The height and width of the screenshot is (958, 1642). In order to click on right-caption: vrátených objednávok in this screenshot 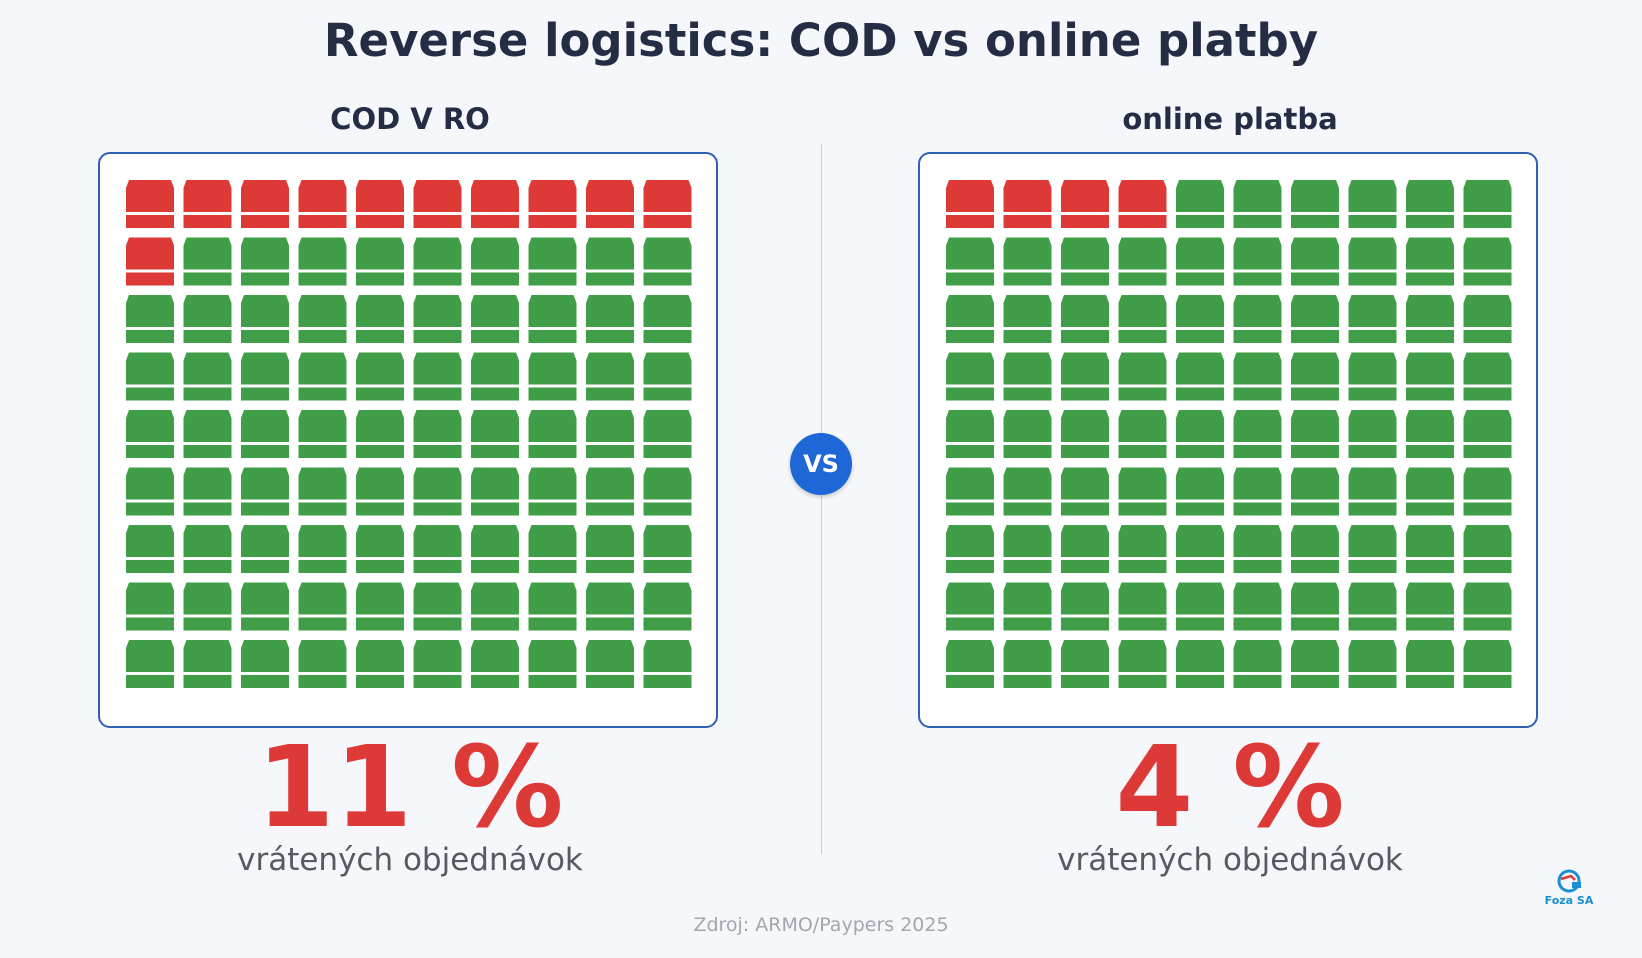, I will do `click(1230, 860)`.